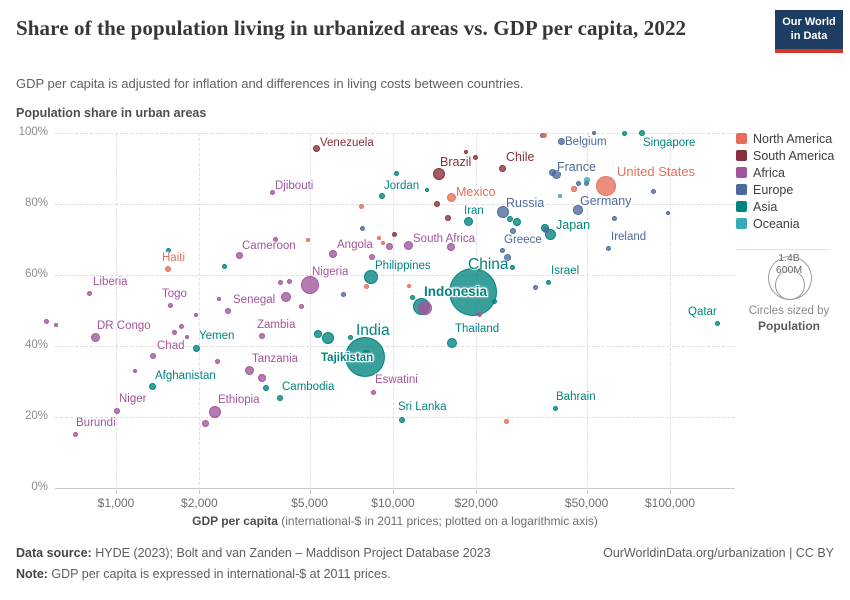 The image size is (850, 600). I want to click on data-point-japan, so click(550, 234).